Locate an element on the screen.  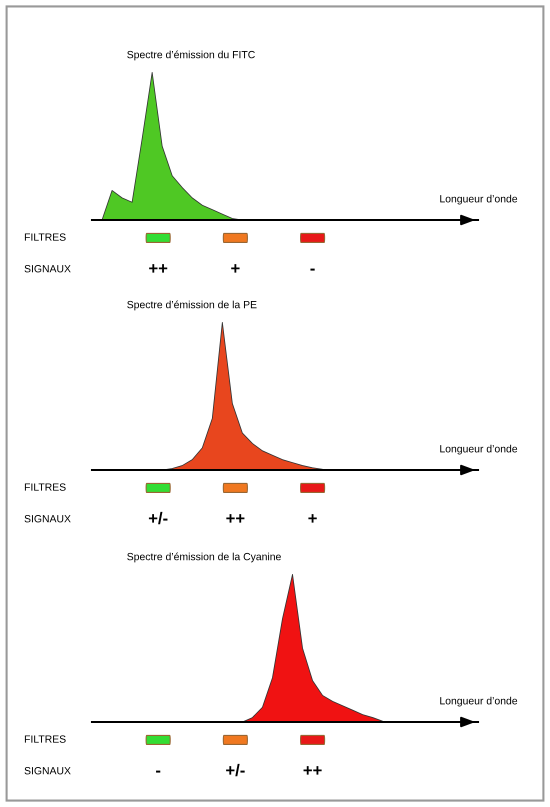
chart-title: Spectre d’émission de la Cyanine is located at coordinates (204, 557).